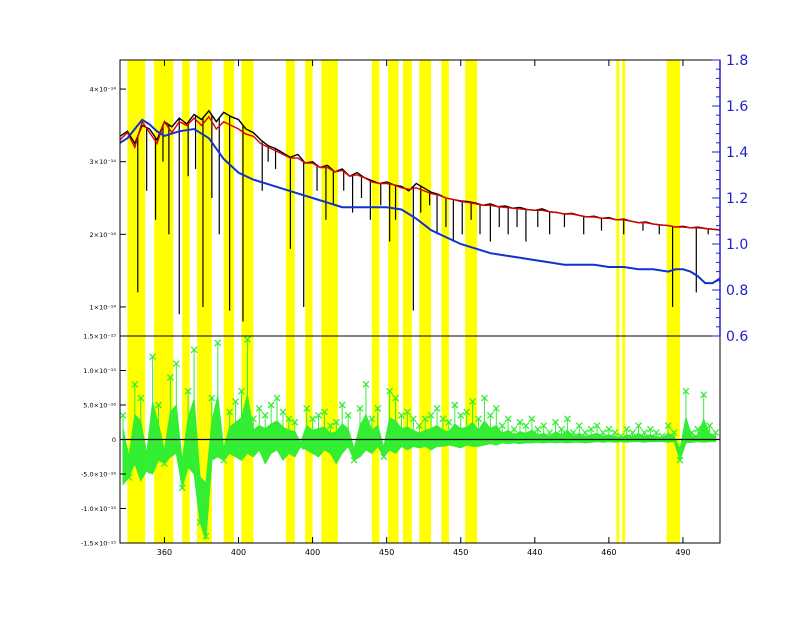  What do you see at coordinates (98, 509) in the screenshot?
I see `bottom-ytick-label-1: -1.0×10⁻¹⁵` at bounding box center [98, 509].